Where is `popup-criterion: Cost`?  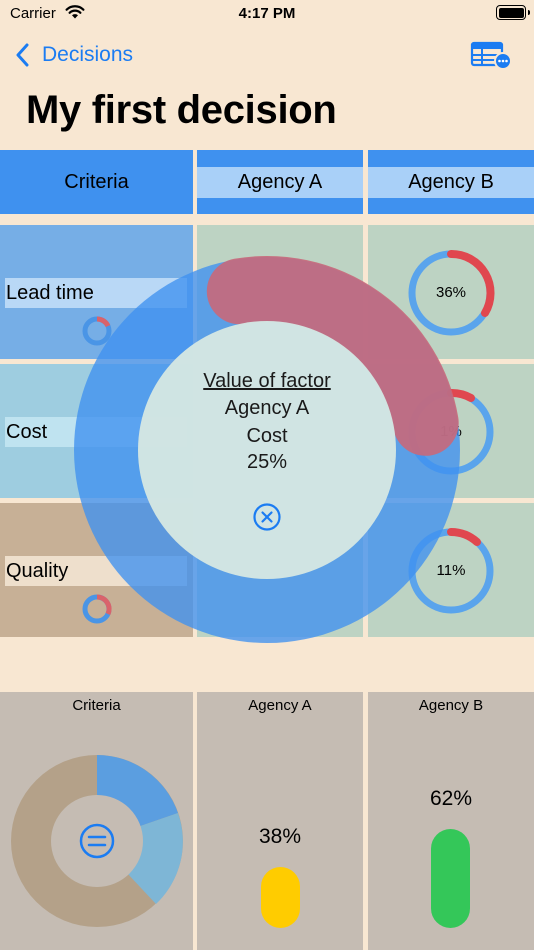
popup-criterion: Cost is located at coordinates (267, 436).